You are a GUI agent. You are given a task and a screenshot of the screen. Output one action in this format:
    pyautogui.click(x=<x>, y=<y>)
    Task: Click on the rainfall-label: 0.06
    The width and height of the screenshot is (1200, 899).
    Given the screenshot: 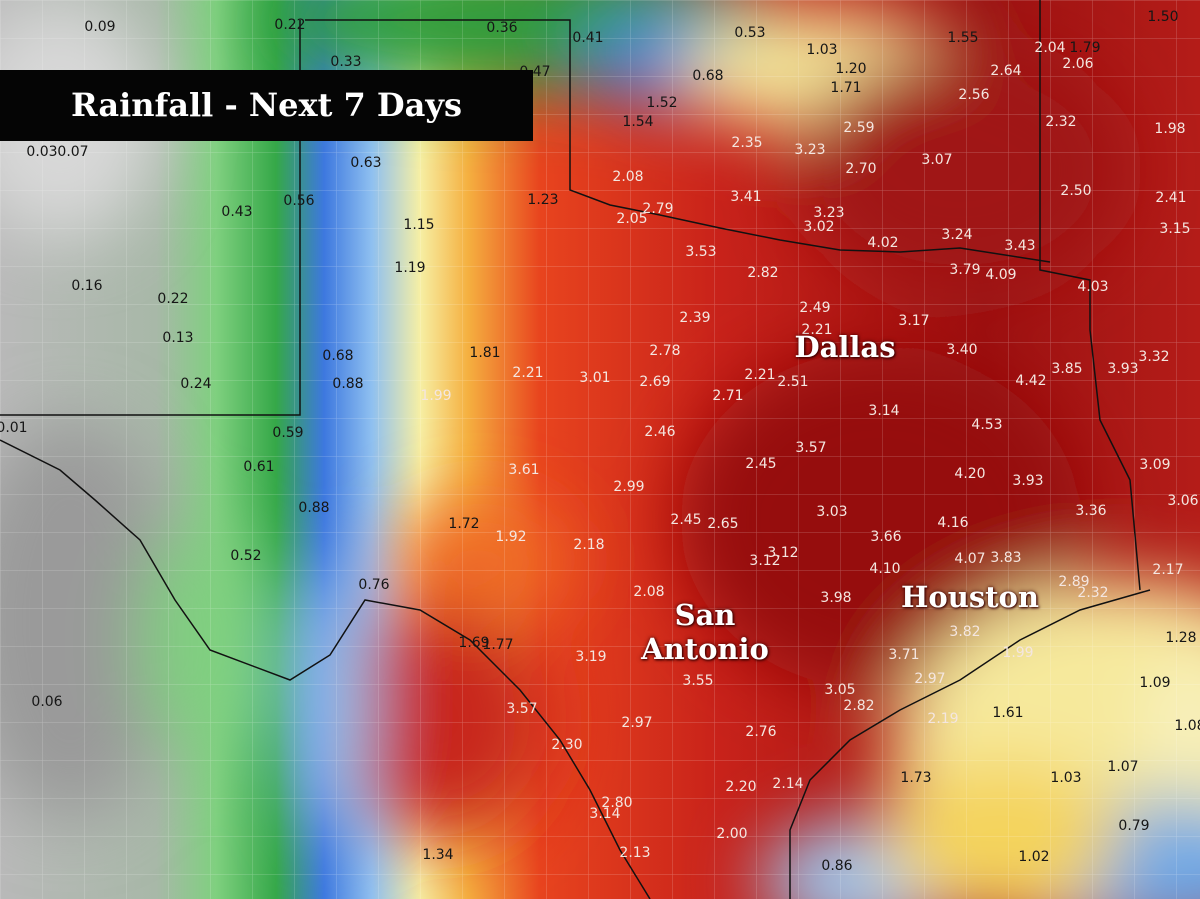 What is the action you would take?
    pyautogui.click(x=46, y=702)
    